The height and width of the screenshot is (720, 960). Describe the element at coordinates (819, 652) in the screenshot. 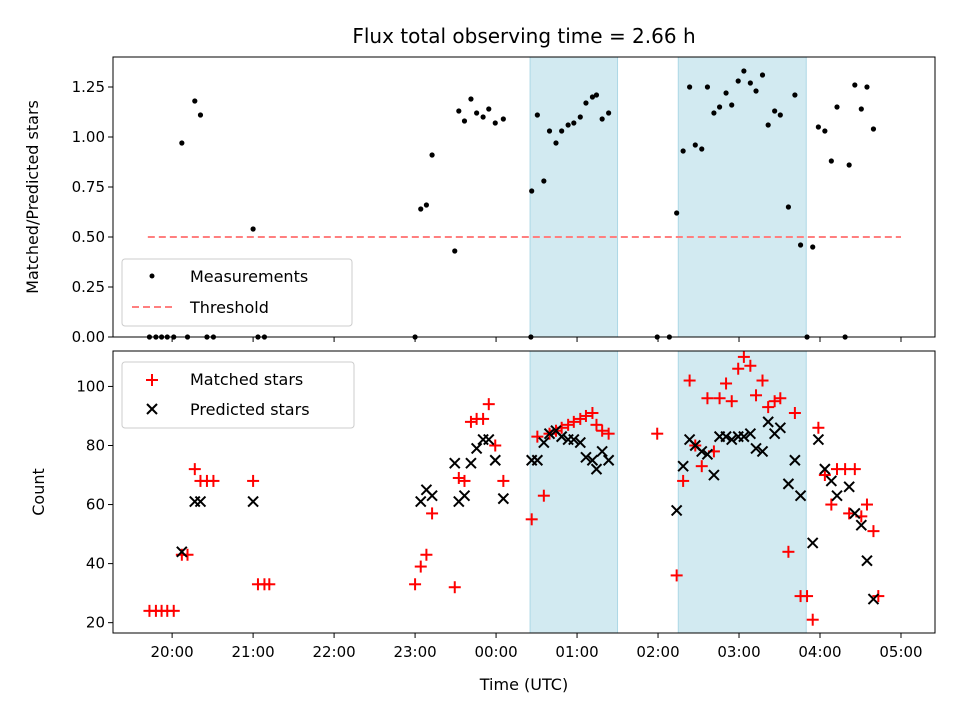

I see `x-tick-label: 04:00` at that location.